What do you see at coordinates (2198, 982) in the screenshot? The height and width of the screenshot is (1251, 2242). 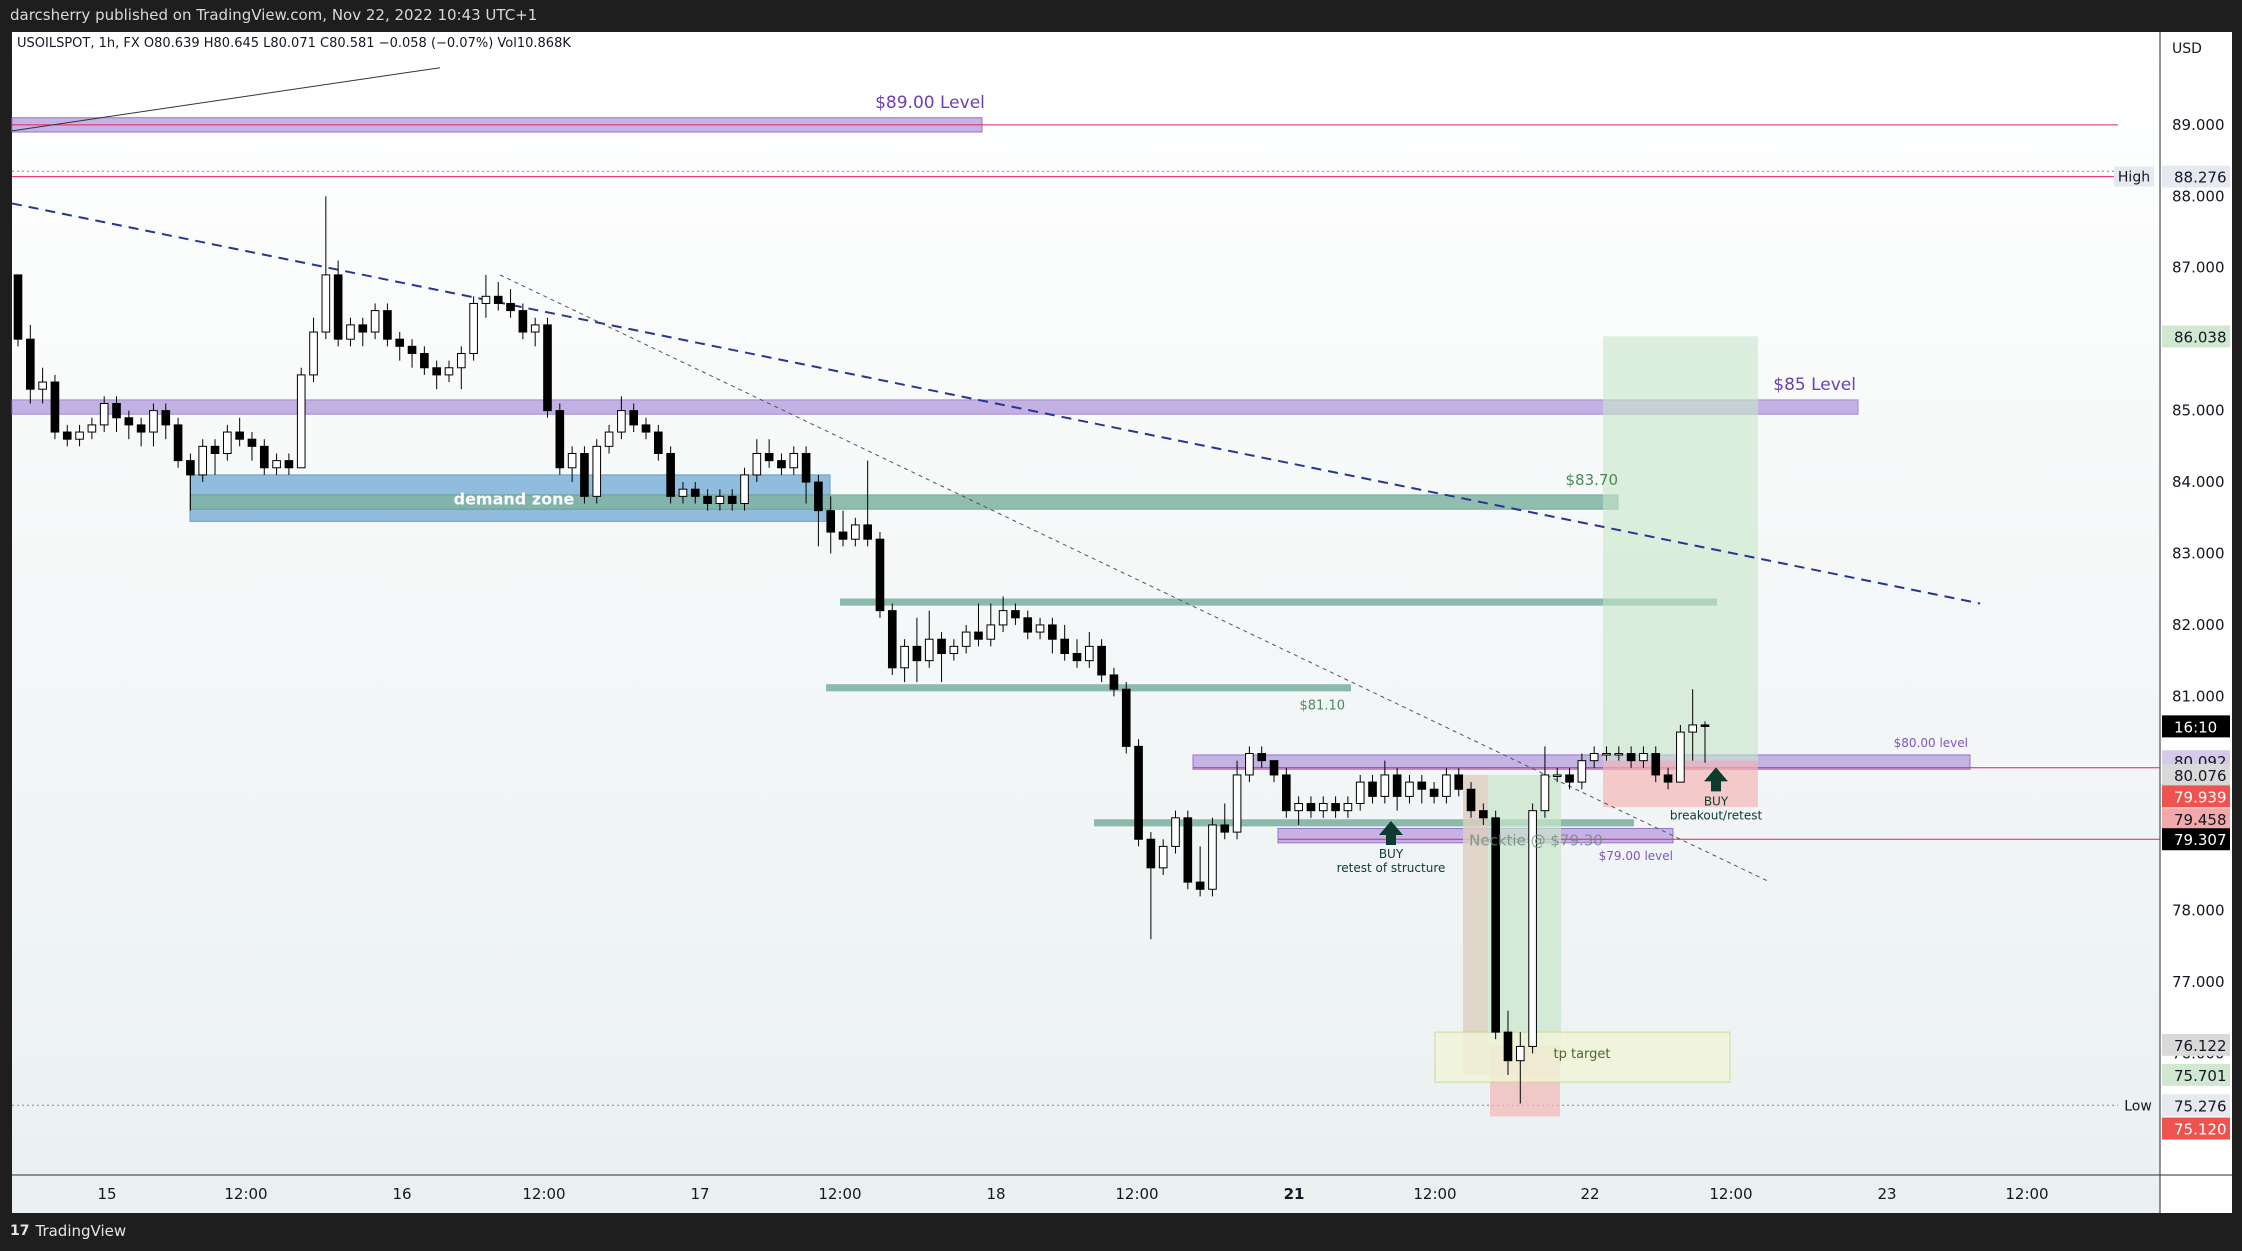 I see `y-tick-label: 77.000` at bounding box center [2198, 982].